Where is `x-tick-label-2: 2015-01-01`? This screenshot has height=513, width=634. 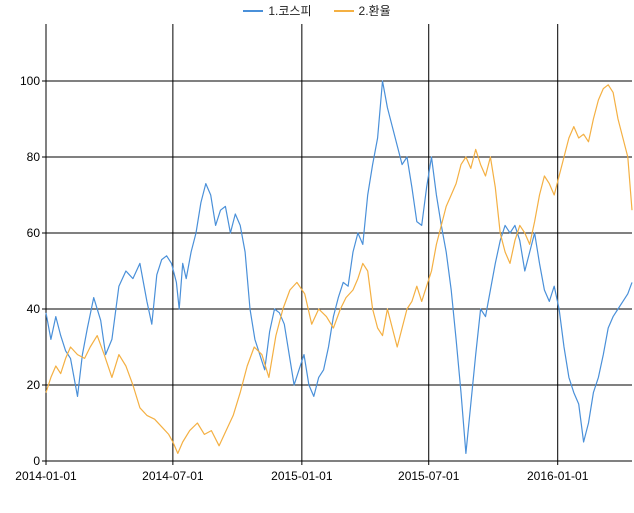 x-tick-label-2: 2015-01-01 is located at coordinates (302, 476).